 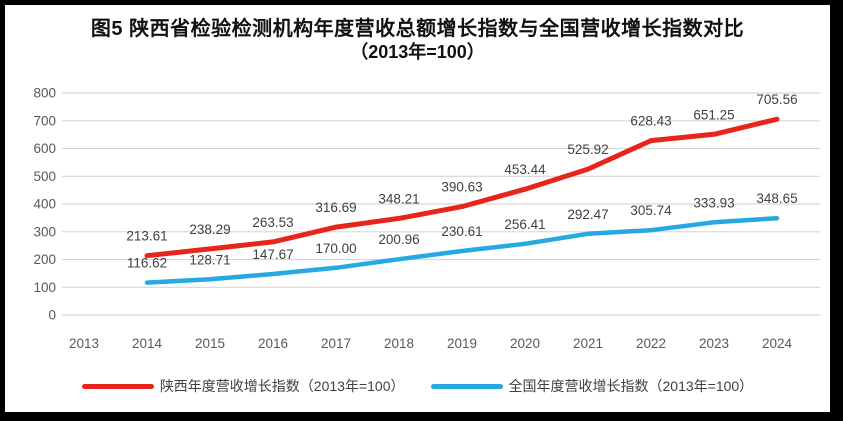 What do you see at coordinates (417, 29) in the screenshot?
I see `chart-title: 图5 陕西省检验检测机构年度营收总额增长指数与全国营收增长指数对比` at bounding box center [417, 29].